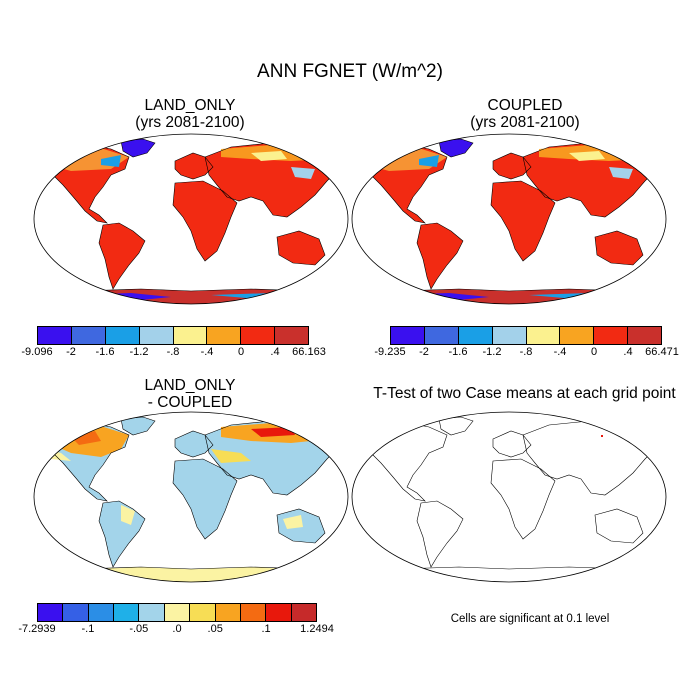  Describe the element at coordinates (309, 352) in the screenshot. I see `colorbar-label: 66.163` at that location.